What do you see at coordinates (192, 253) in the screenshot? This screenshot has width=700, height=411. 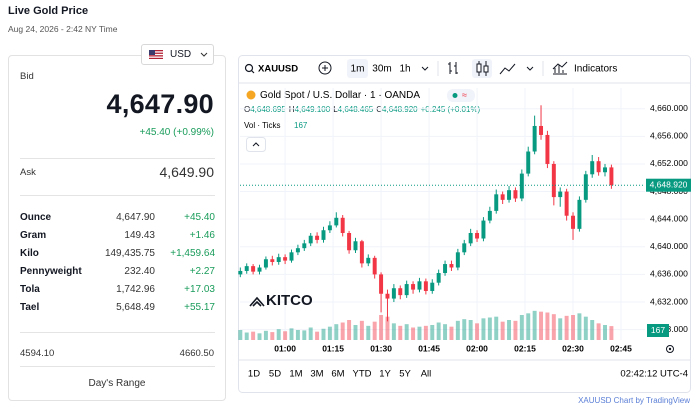 I see `change: +1,459.64` at bounding box center [192, 253].